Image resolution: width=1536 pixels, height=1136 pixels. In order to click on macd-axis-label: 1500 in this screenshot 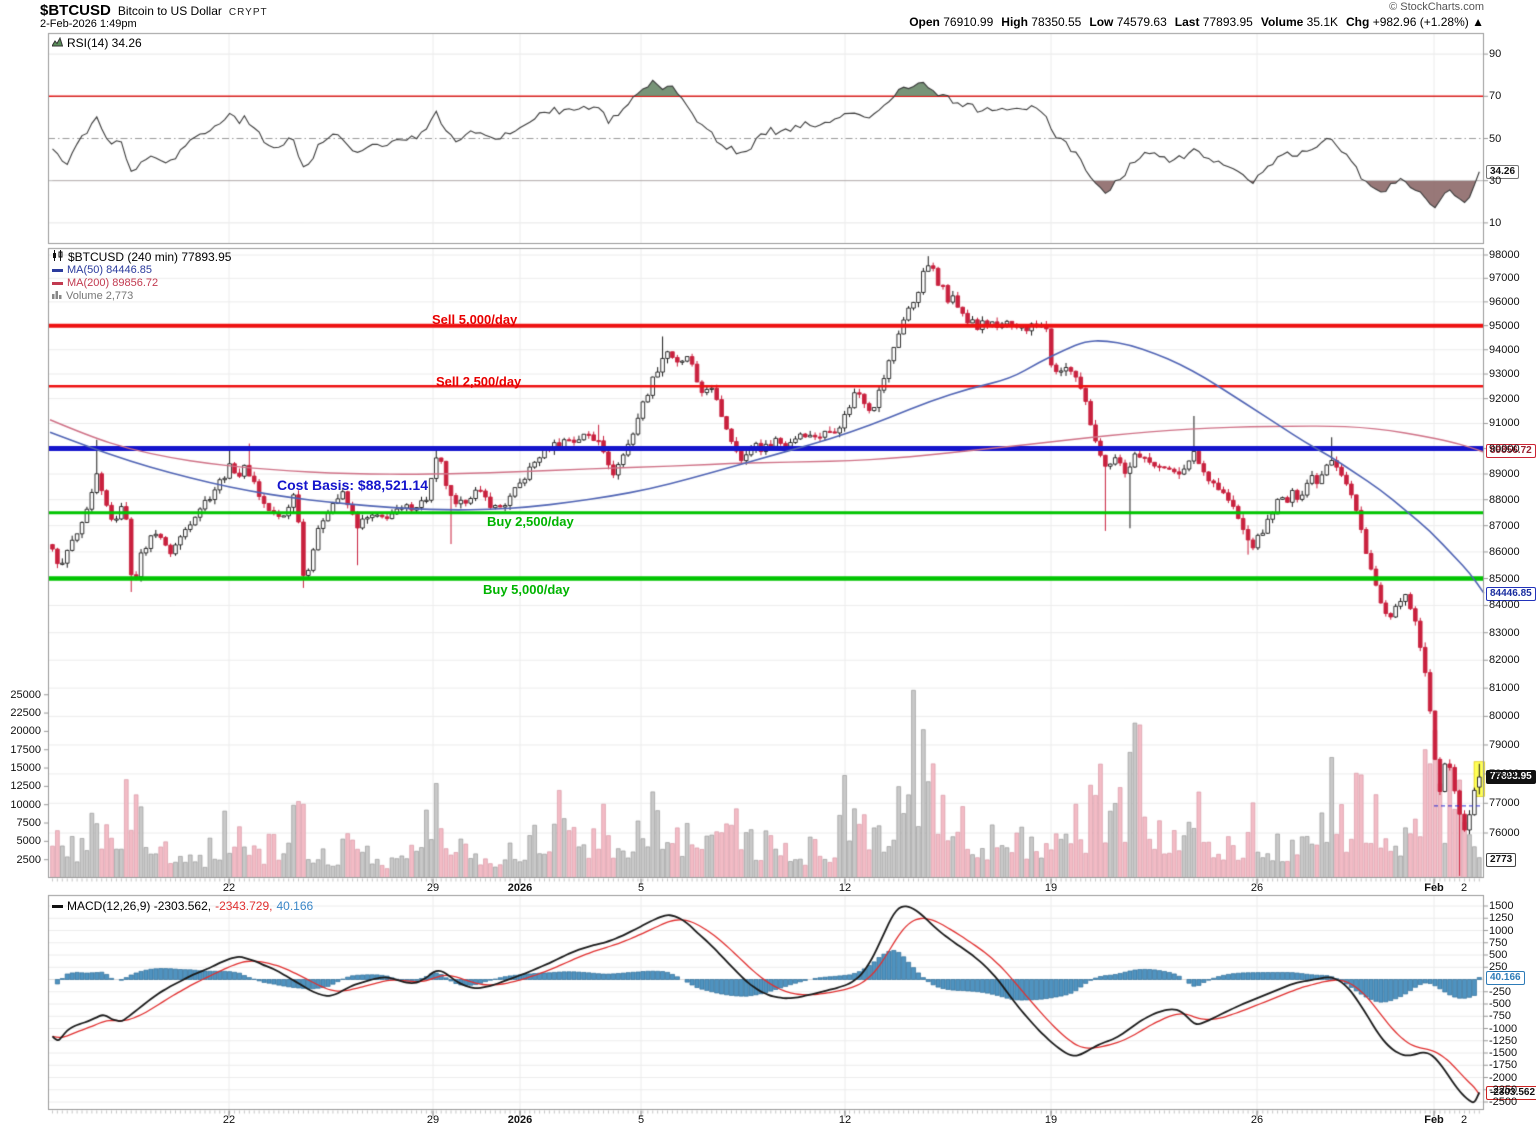, I will do `click(1501, 906)`.